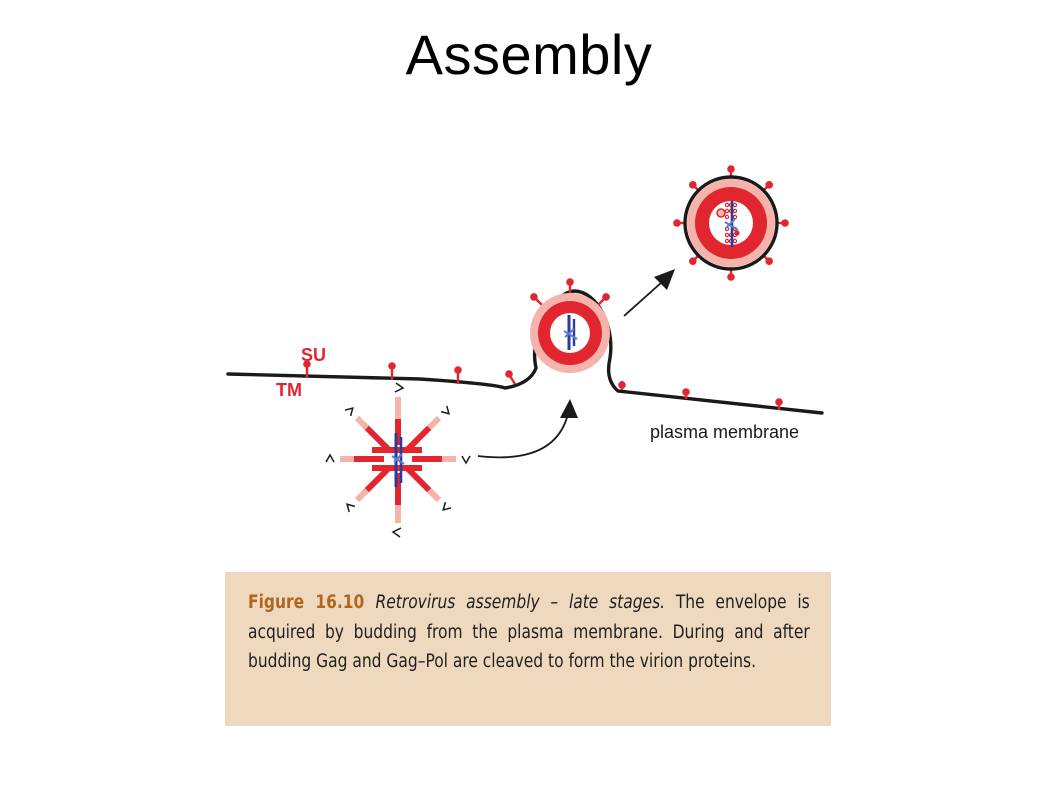 This screenshot has width=1058, height=794. I want to click on mature-virion-membrane, so click(731, 223).